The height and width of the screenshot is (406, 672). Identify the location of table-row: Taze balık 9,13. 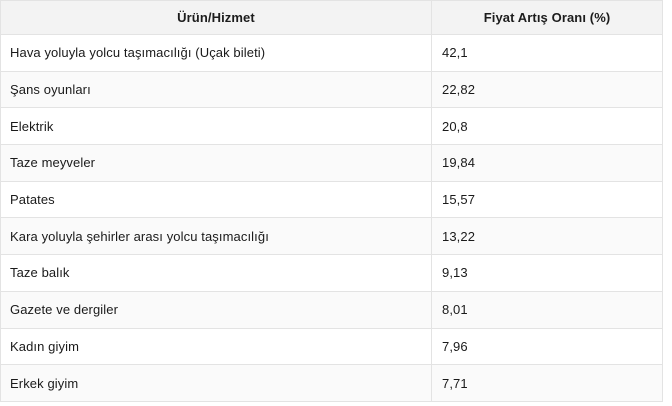
(331, 273).